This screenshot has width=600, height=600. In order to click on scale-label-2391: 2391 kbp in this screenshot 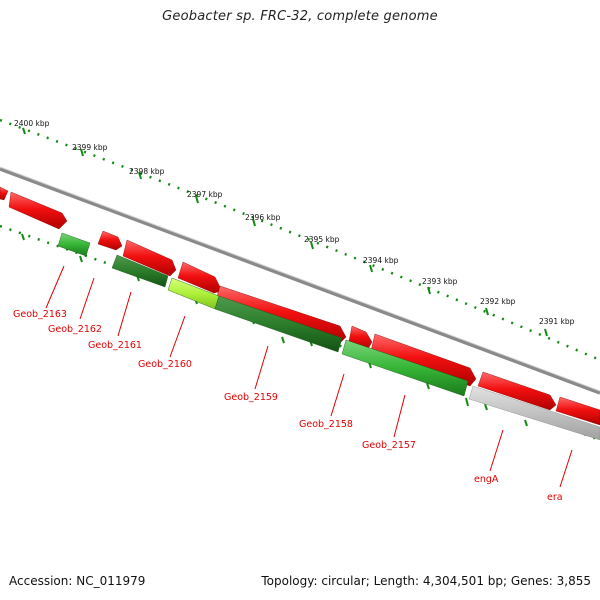, I will do `click(557, 321)`.